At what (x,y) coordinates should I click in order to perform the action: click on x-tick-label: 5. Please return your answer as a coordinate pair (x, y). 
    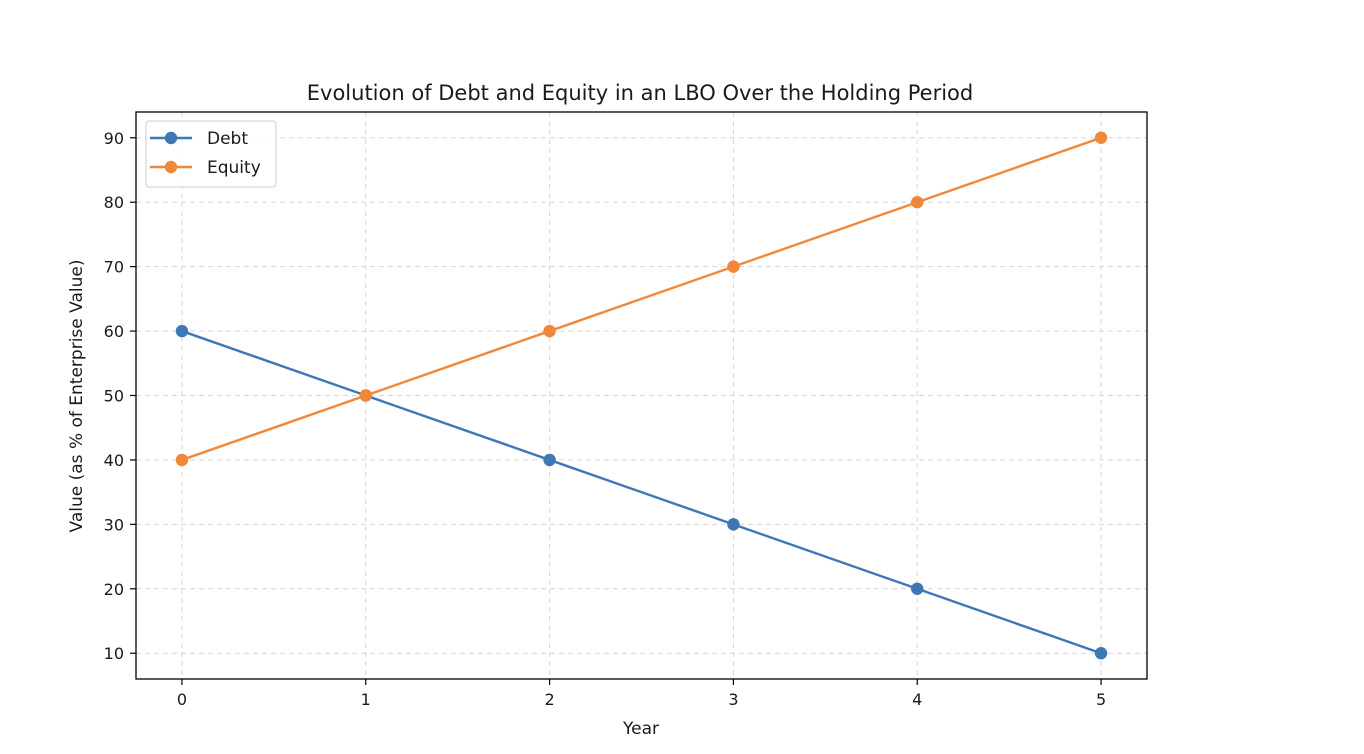
    Looking at the image, I should click on (1101, 699).